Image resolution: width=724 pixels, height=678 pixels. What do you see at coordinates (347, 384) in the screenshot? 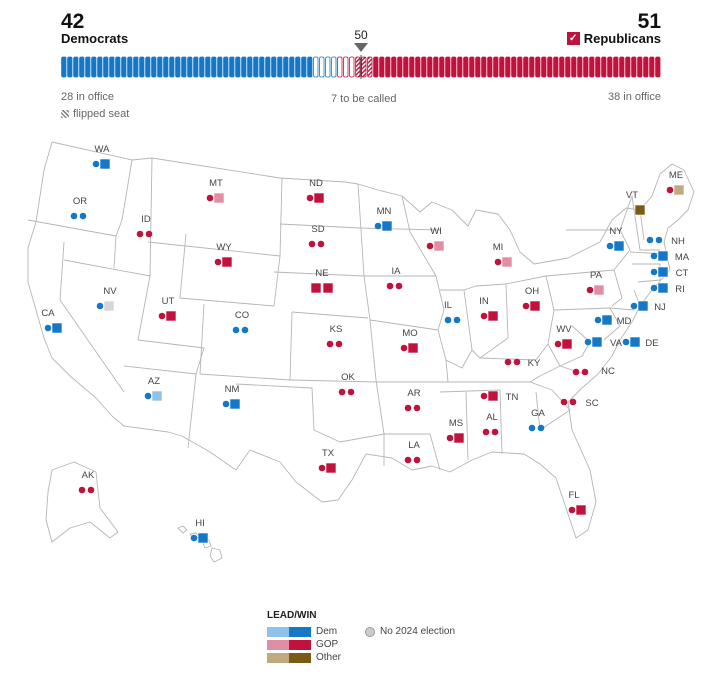
I see `state-ok: OK` at bounding box center [347, 384].